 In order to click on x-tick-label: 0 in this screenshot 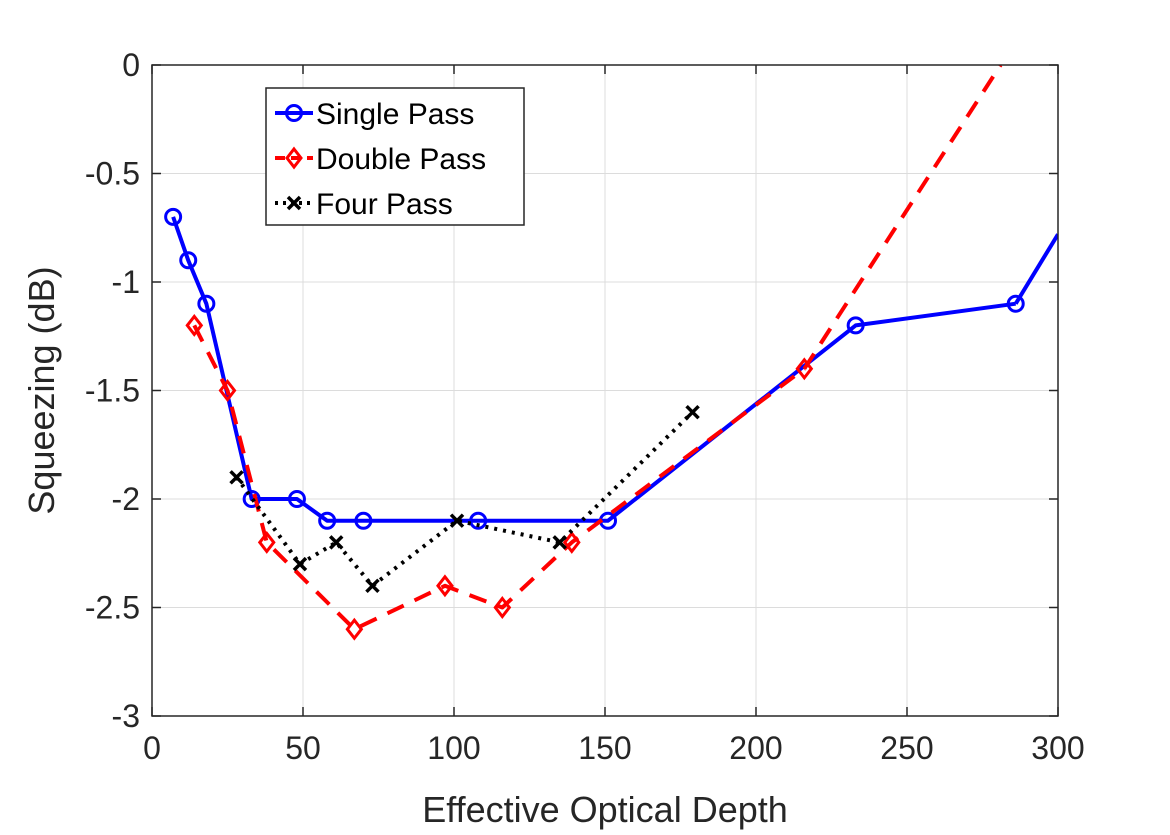, I will do `click(152, 748)`.